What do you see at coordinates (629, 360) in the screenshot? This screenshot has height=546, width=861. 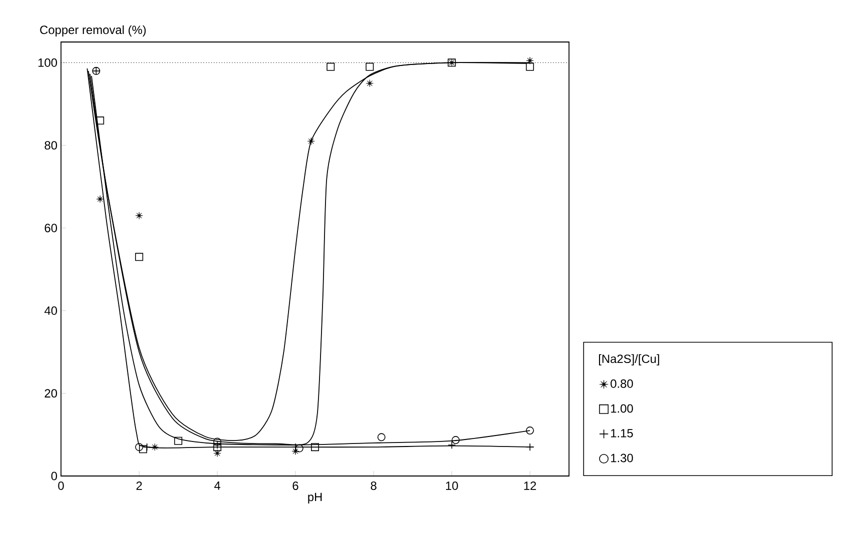 I see `legend-title: [Na2S]/[Cu]` at bounding box center [629, 360].